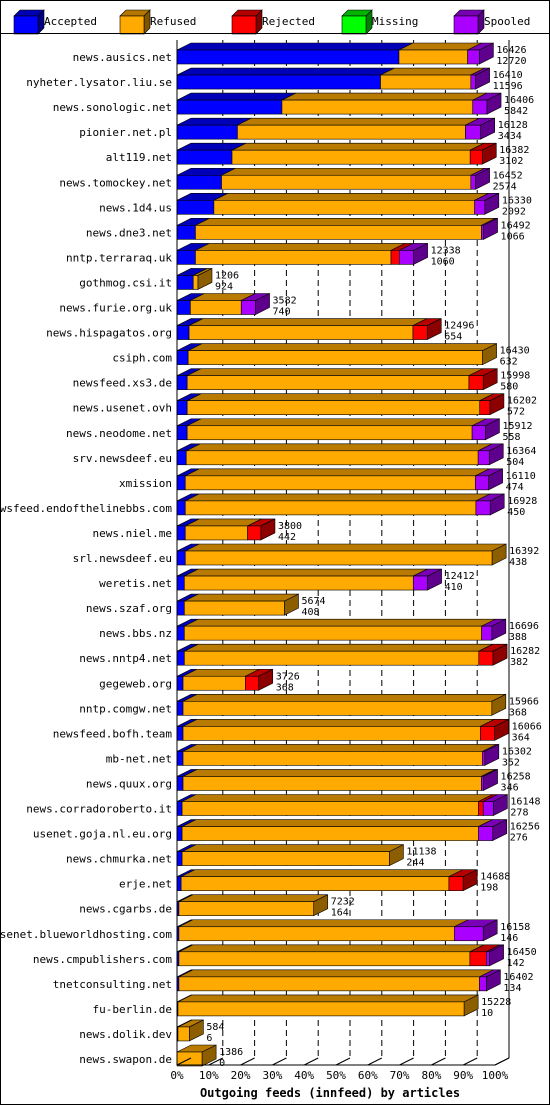  Describe the element at coordinates (522, 952) in the screenshot. I see `row-total-label: 16450` at that location.